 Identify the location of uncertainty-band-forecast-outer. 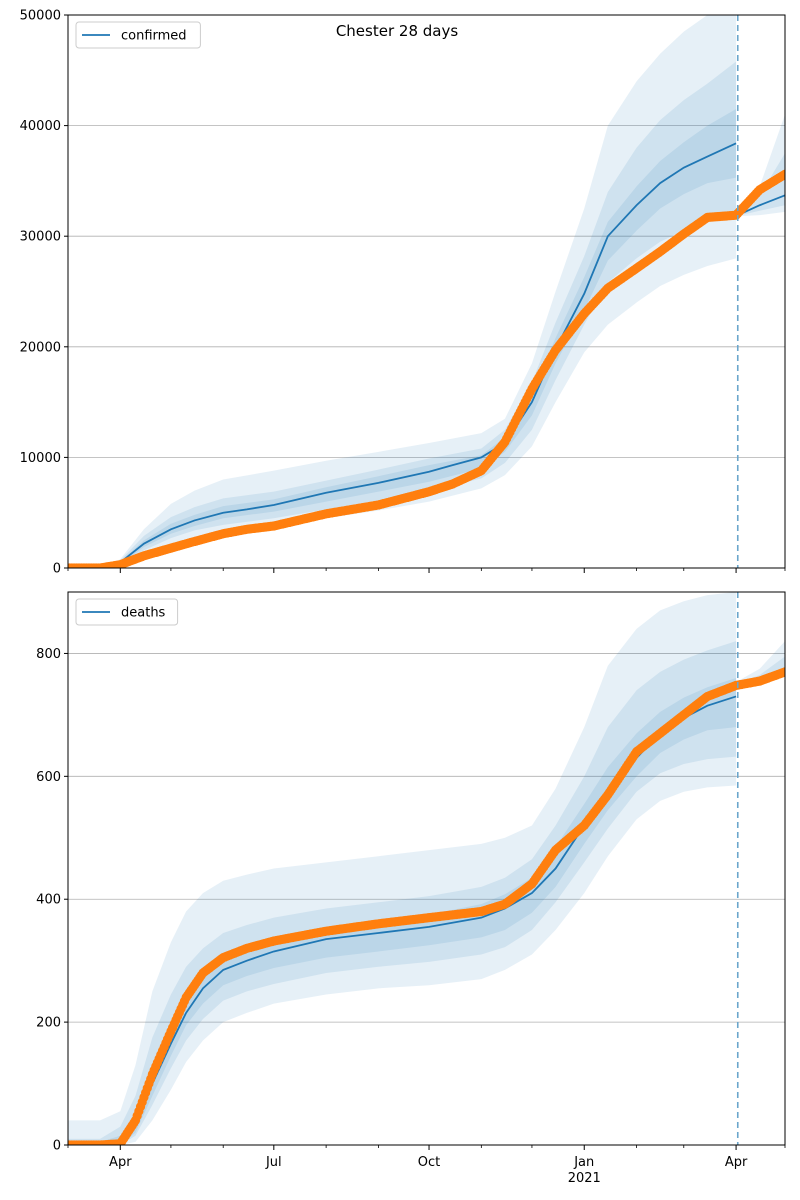
(761, 165).